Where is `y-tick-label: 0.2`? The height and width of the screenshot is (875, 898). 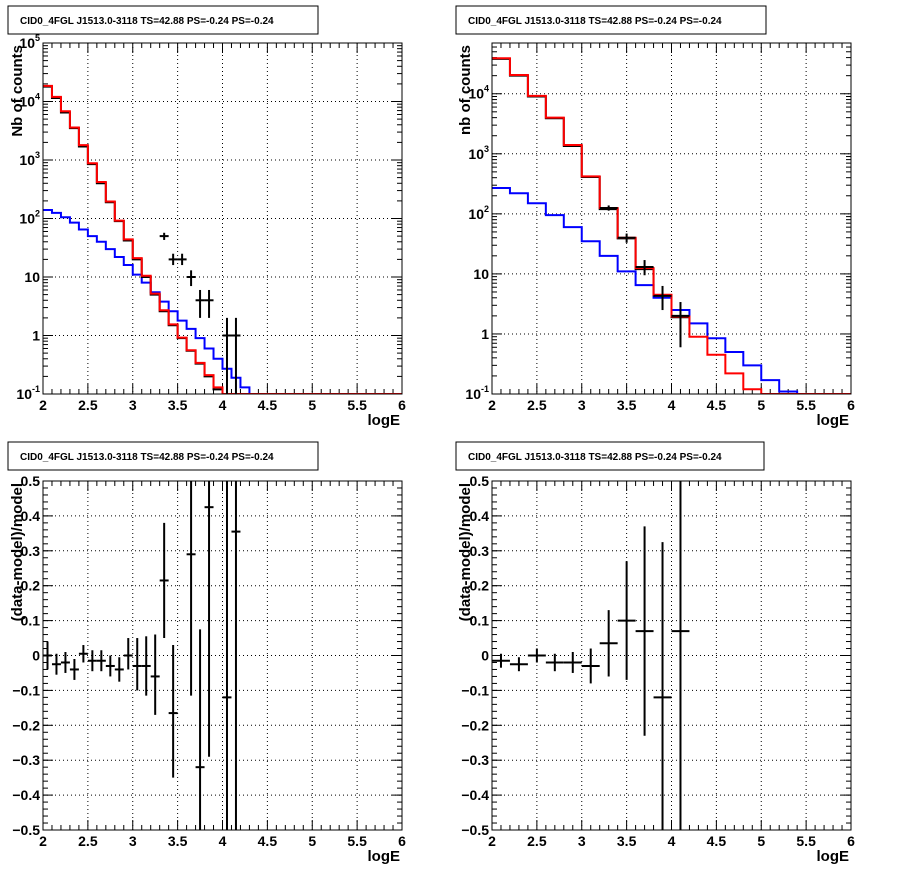
y-tick-label: 0.2 is located at coordinates (480, 586).